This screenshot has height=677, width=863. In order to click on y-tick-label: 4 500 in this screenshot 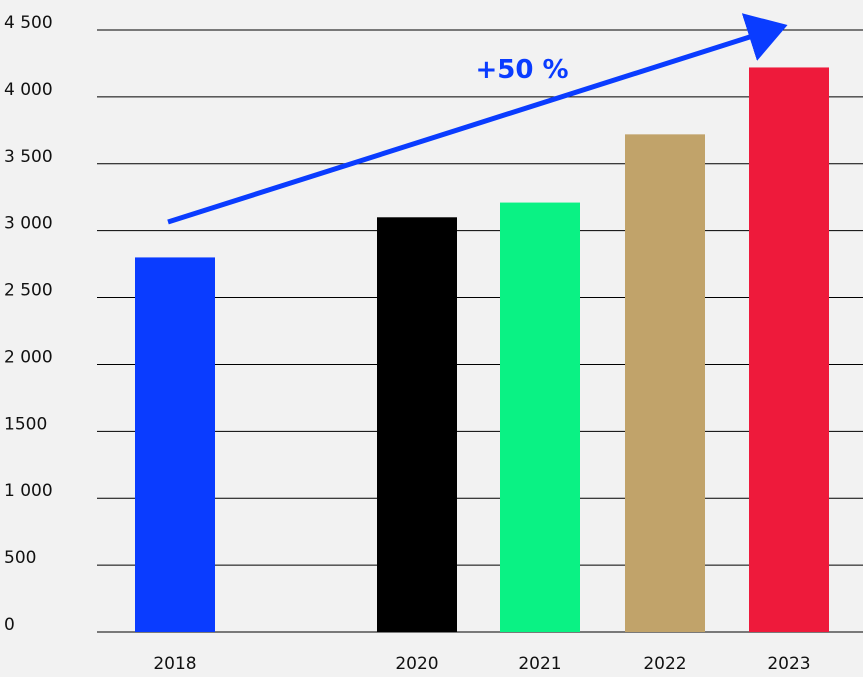, I will do `click(28, 23)`.